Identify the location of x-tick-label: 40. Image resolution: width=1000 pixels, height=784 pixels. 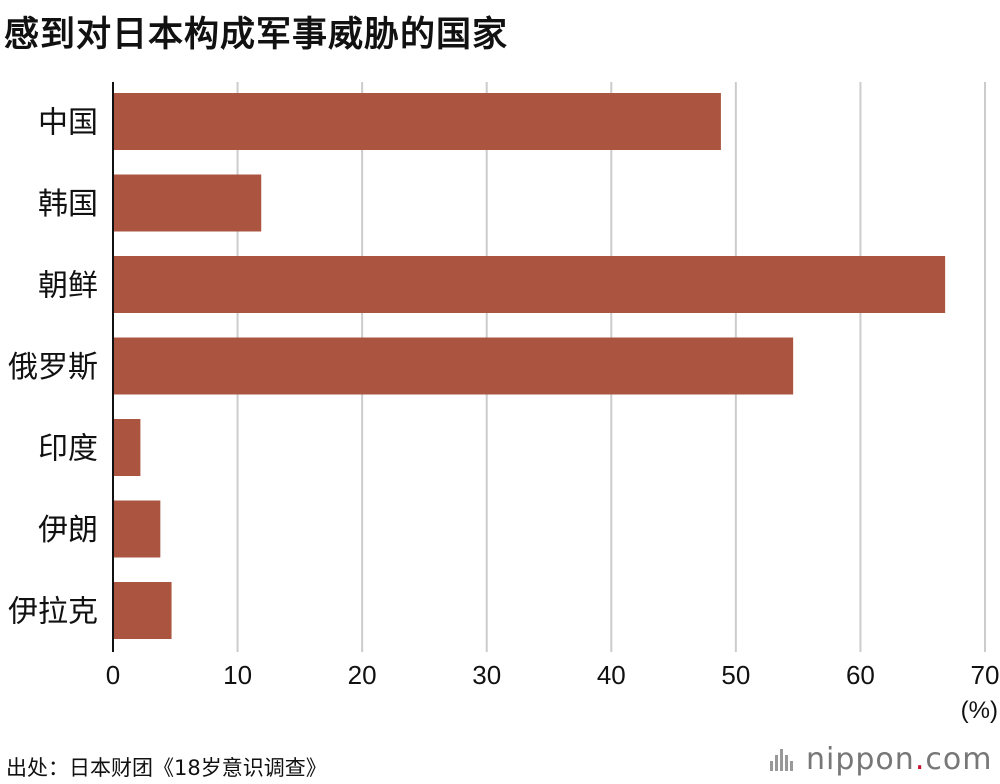
(611, 675).